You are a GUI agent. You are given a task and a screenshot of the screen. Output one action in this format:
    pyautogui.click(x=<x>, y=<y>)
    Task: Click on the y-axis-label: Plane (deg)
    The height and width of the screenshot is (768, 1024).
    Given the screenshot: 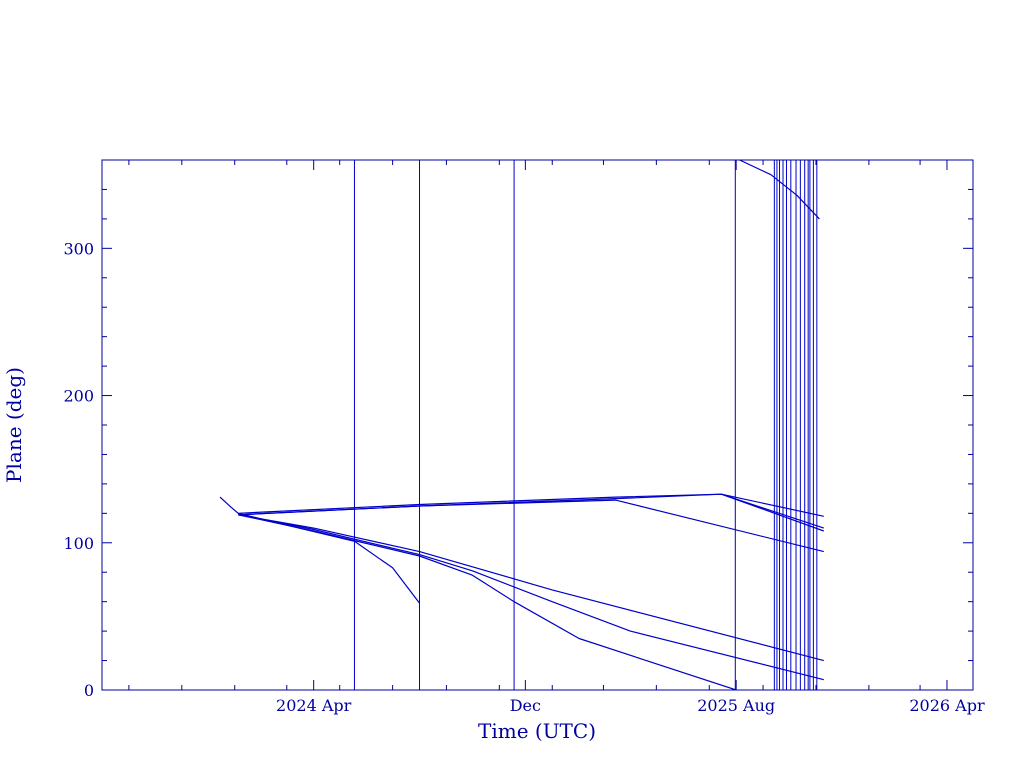 What is the action you would take?
    pyautogui.click(x=14, y=425)
    